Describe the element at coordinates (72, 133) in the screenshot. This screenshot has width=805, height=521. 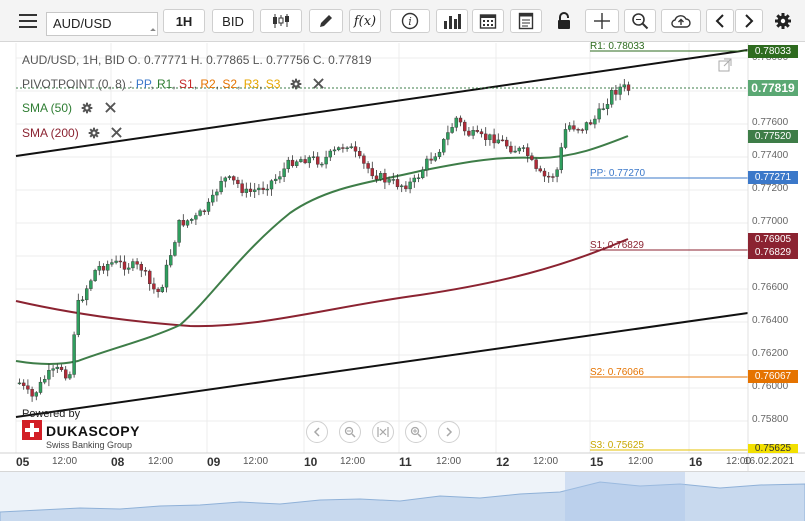
I see `sma200-legend: SMA (200)` at that location.